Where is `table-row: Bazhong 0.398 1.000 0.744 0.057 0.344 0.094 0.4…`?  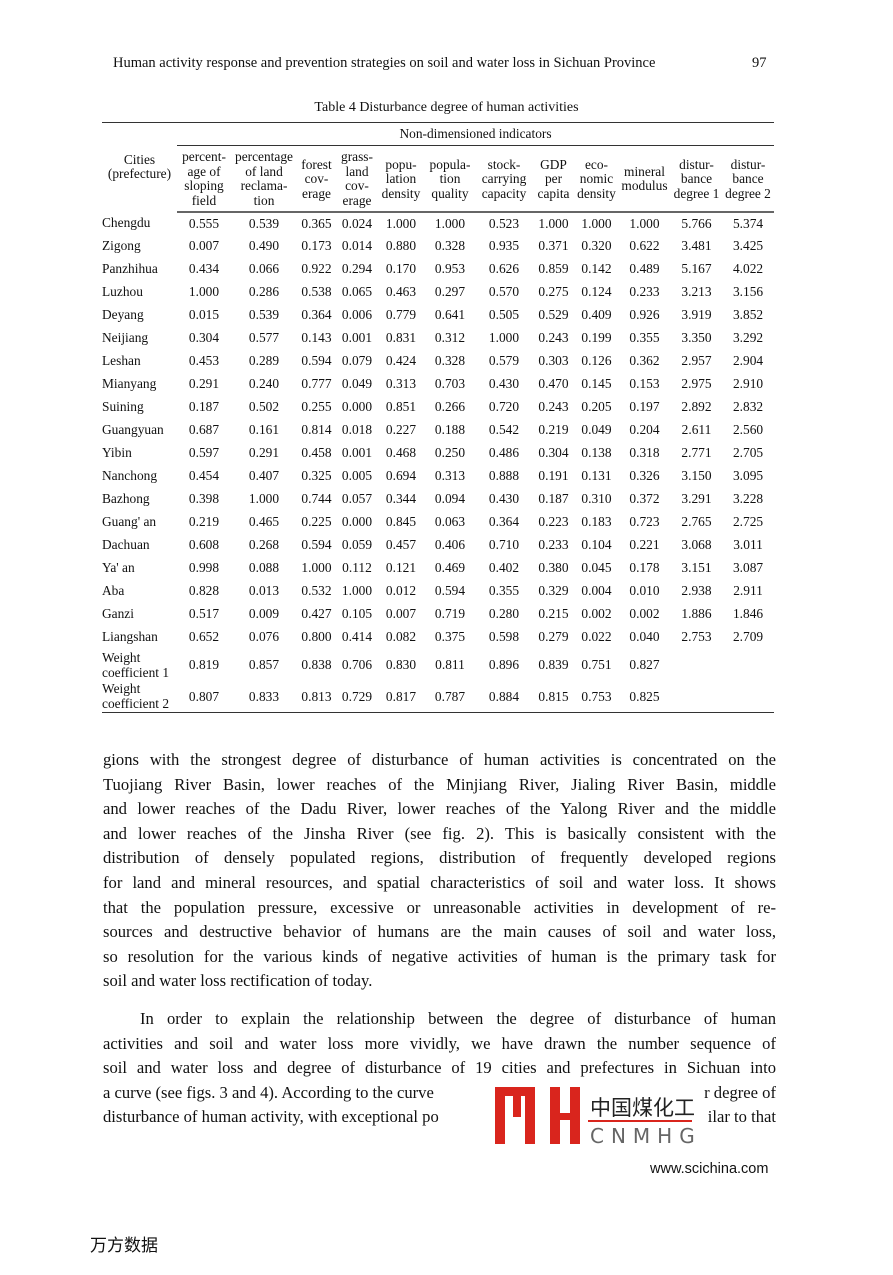 table-row: Bazhong 0.398 1.000 0.744 0.057 0.344 0.094 0.4… is located at coordinates (438, 499).